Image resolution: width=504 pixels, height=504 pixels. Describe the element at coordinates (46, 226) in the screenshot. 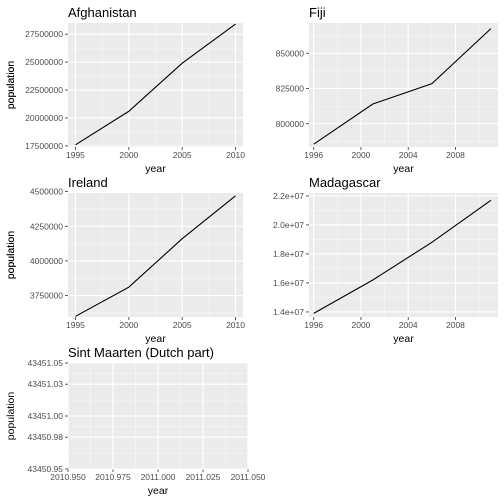

I see `y-tick-label: 4250000` at that location.